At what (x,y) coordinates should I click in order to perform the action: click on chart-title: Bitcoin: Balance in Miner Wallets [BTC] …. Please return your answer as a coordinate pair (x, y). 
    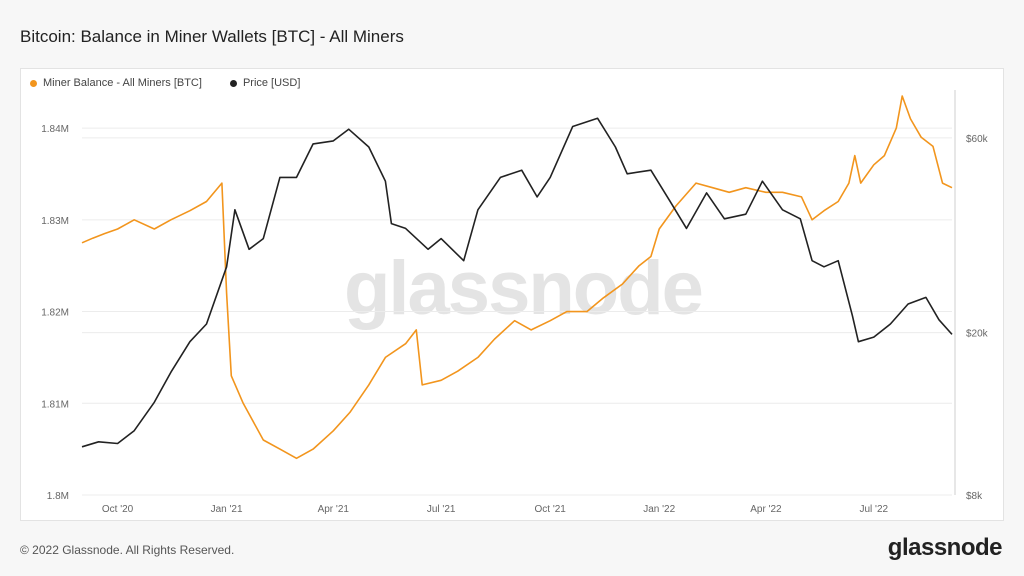
    Looking at the image, I should click on (212, 36).